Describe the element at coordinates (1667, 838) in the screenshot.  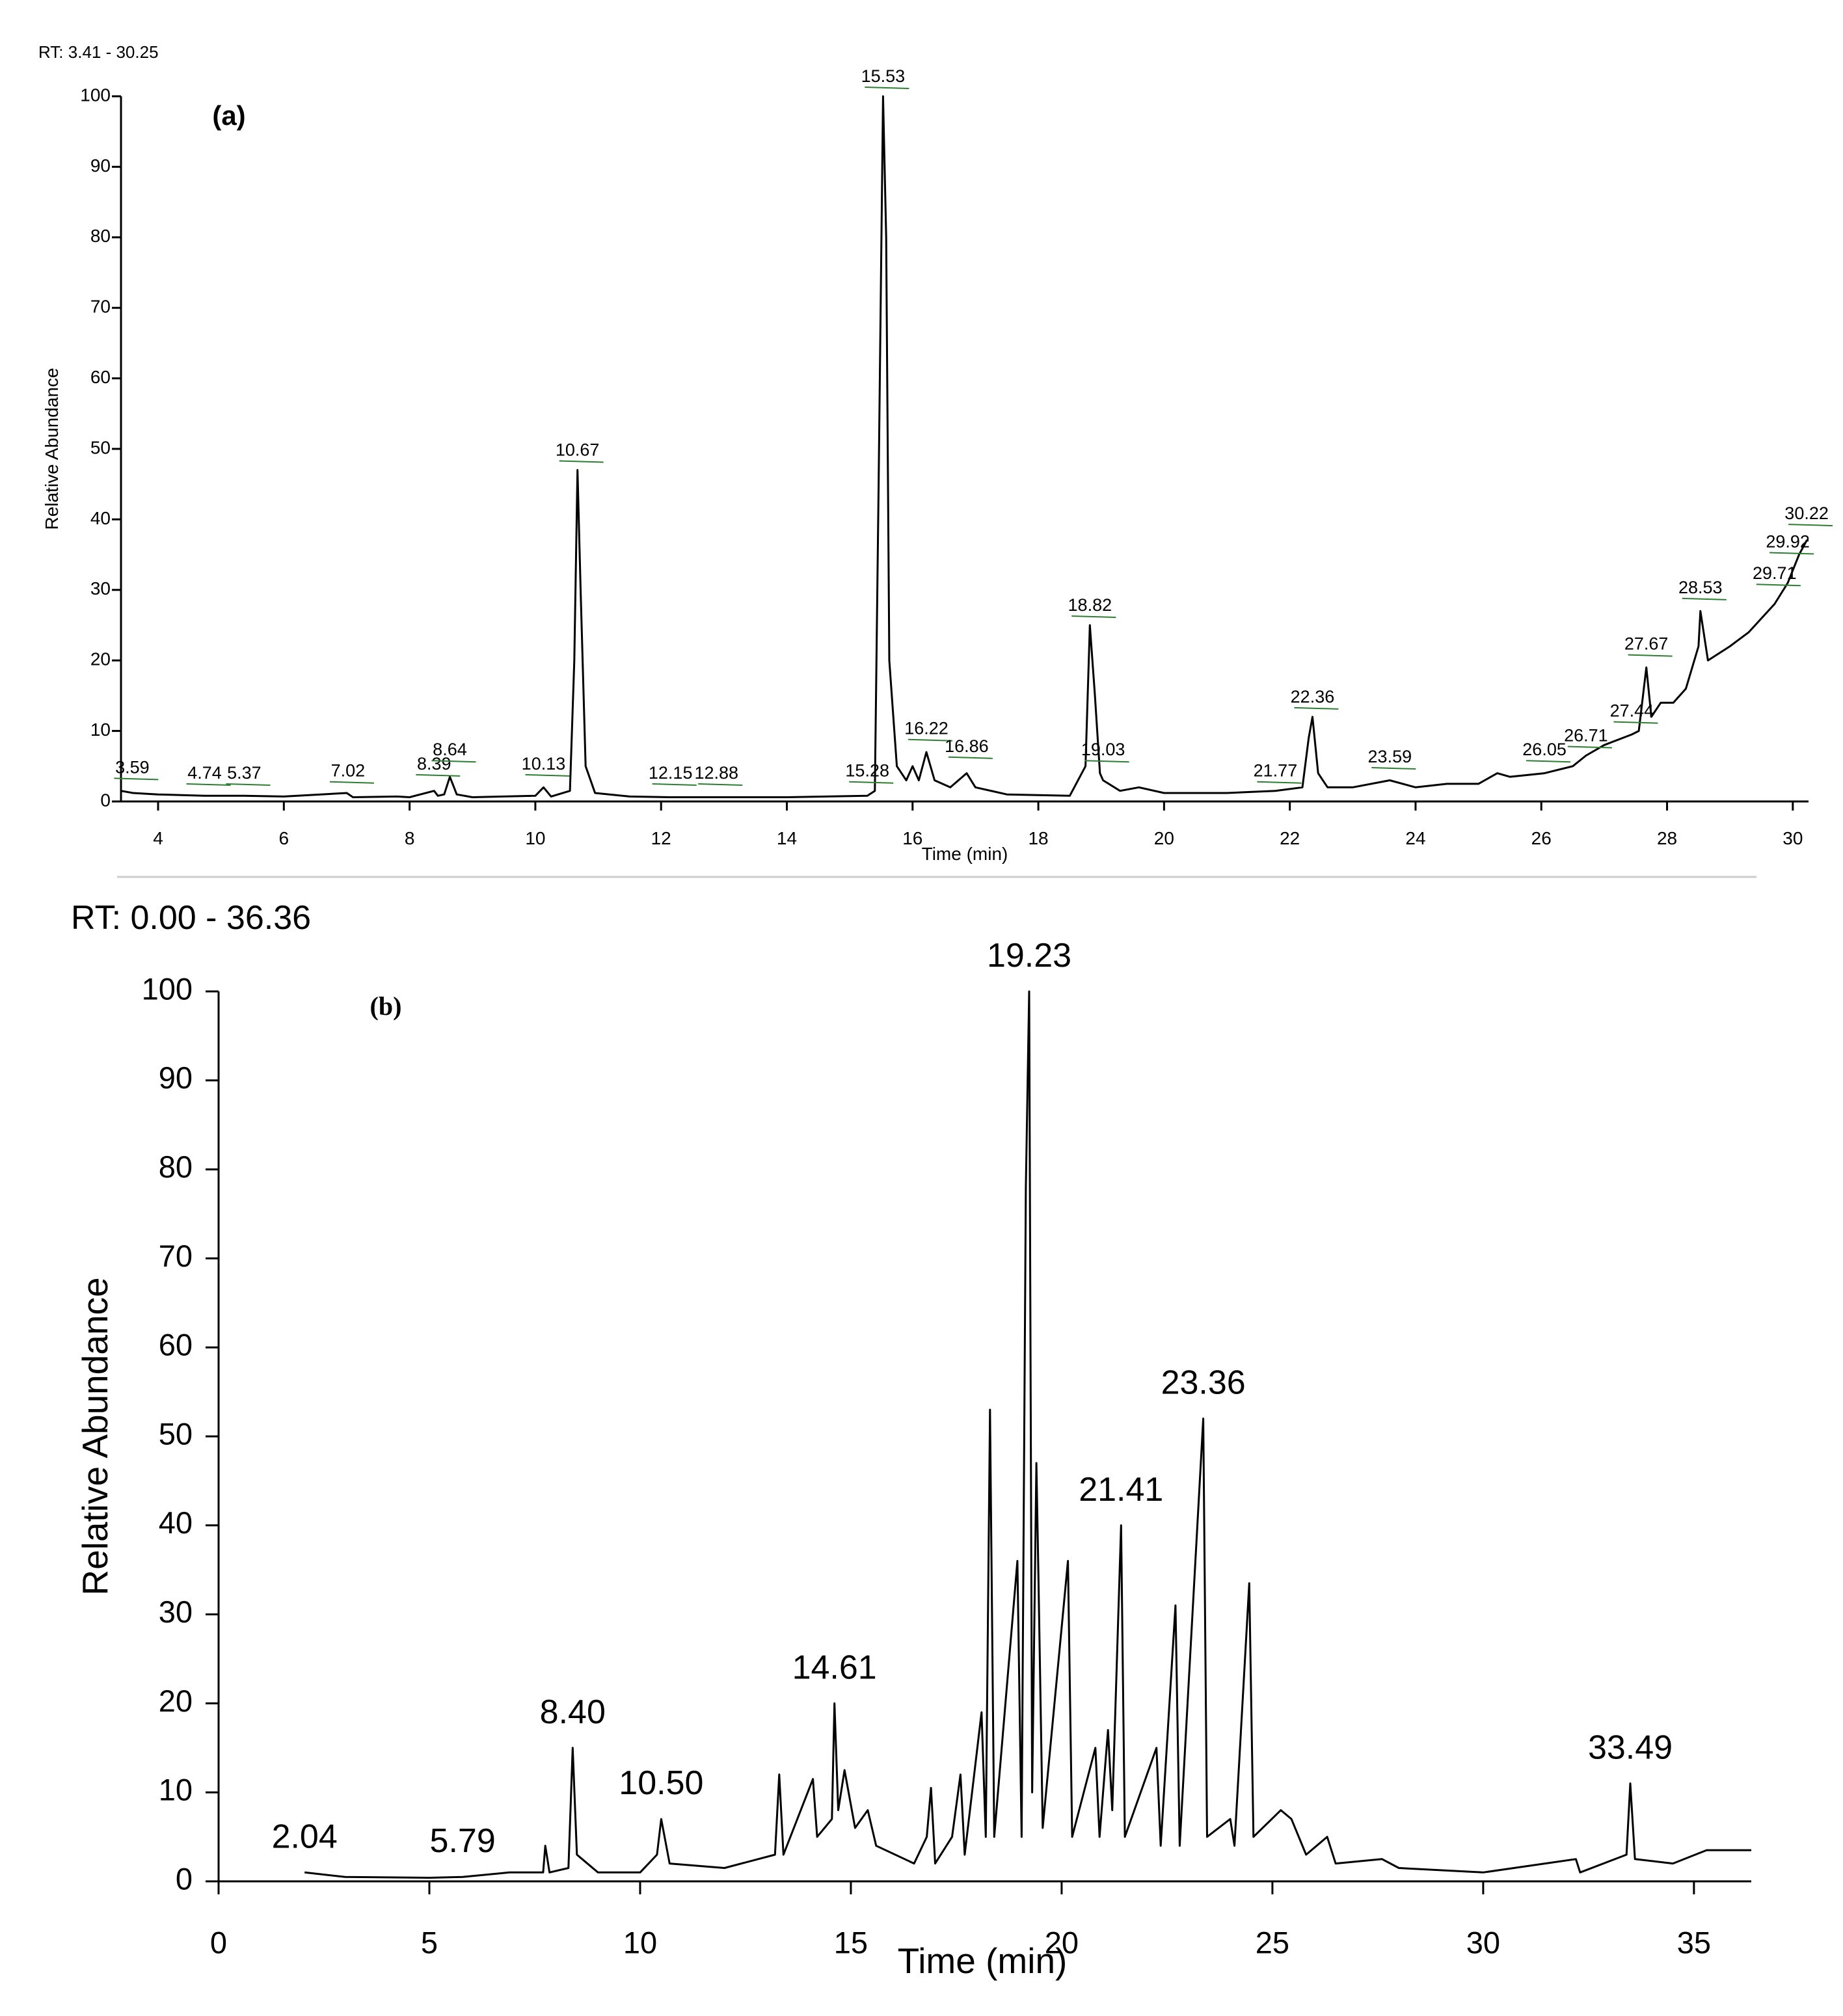
I see `x-tick-label: 28` at that location.